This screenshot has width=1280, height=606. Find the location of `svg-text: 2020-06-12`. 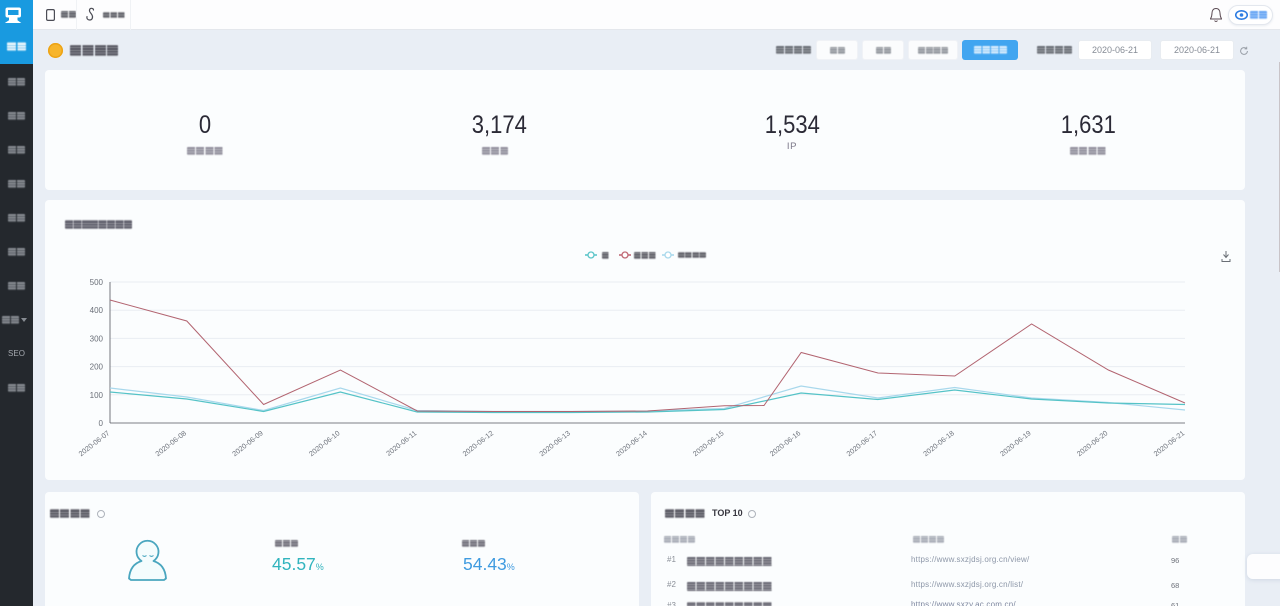

svg-text: 2020-06-12 is located at coordinates (478, 443).